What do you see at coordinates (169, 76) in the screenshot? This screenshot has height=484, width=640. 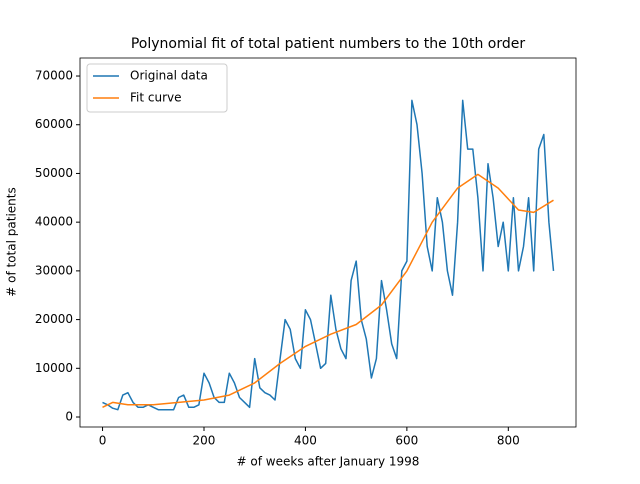 I see `legend-label: Original data` at bounding box center [169, 76].